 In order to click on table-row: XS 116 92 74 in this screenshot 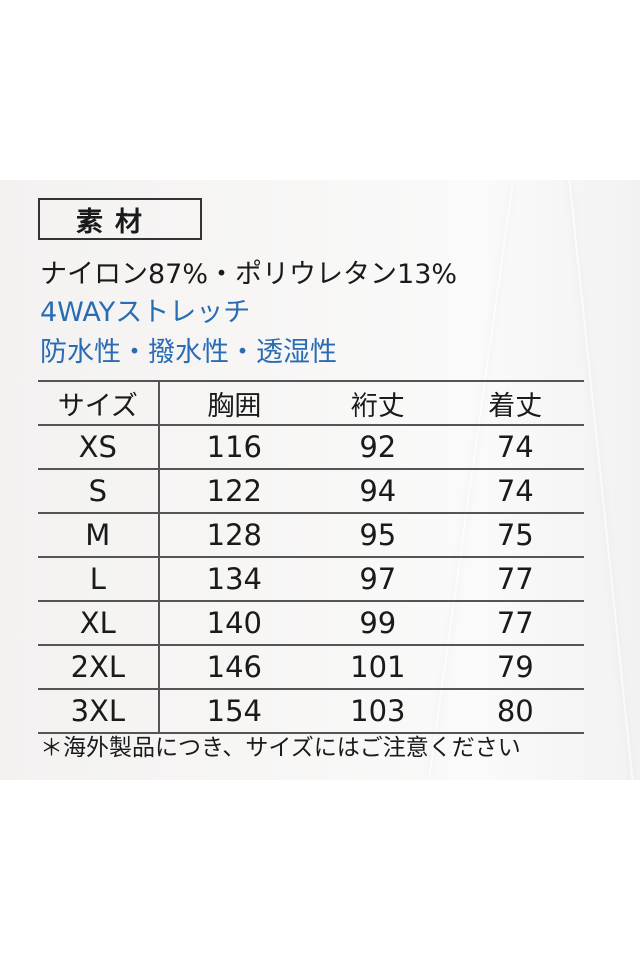, I will do `click(311, 447)`.